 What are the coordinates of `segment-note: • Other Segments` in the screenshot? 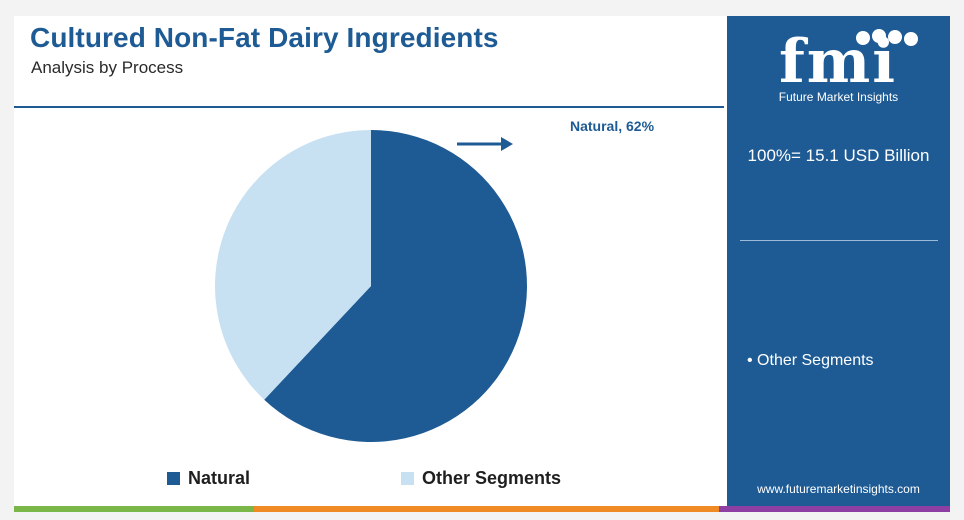 It's located at (810, 360).